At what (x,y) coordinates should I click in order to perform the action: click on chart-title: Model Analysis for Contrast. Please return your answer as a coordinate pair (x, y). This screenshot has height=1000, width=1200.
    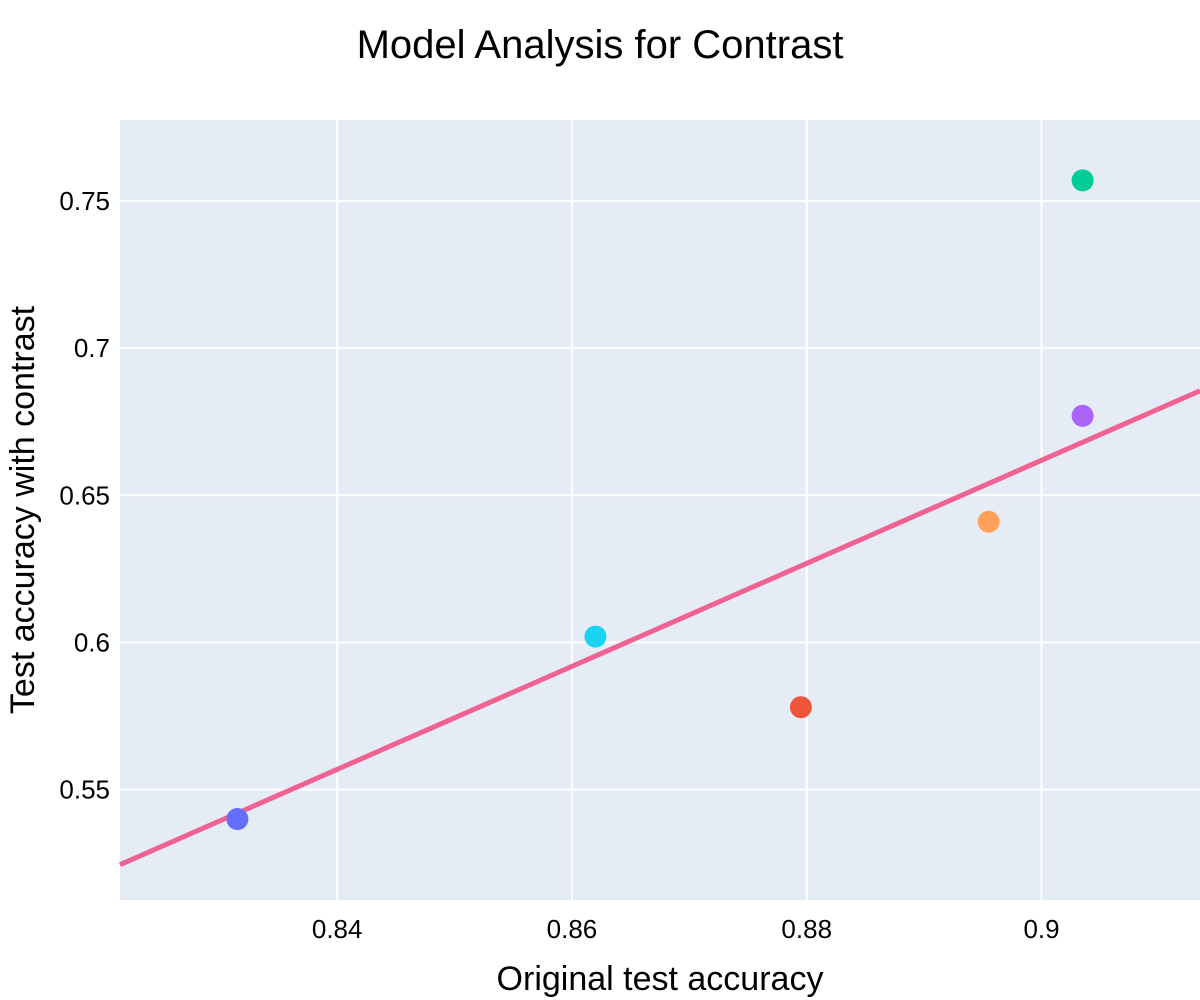
    Looking at the image, I should click on (600, 45).